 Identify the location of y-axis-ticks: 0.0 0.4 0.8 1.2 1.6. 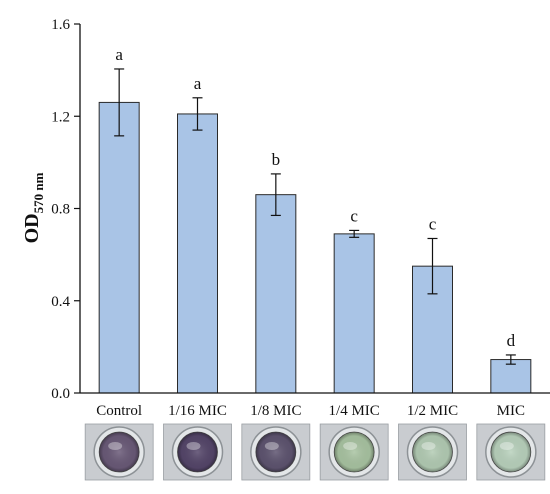
(65, 209).